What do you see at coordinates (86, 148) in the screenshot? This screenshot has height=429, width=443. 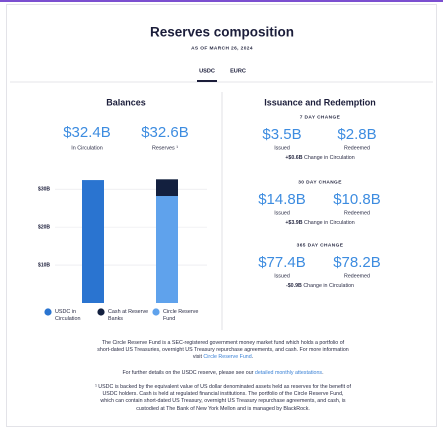 I see `stat-label: In Circulation` at bounding box center [86, 148].